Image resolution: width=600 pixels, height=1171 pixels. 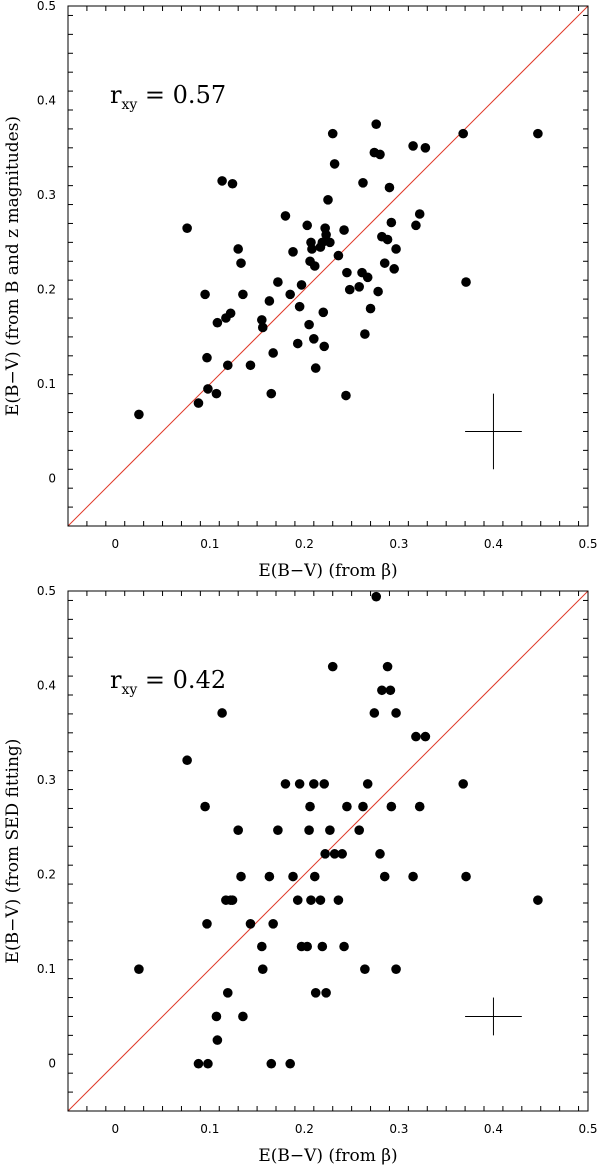 What do you see at coordinates (13, 851) in the screenshot?
I see `y-axis-label: E(B−V) (from SED fitting)` at bounding box center [13, 851].